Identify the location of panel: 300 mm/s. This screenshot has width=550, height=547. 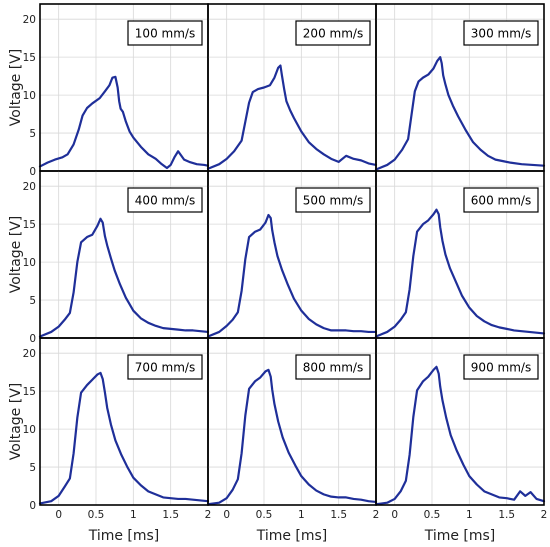
(460, 87).